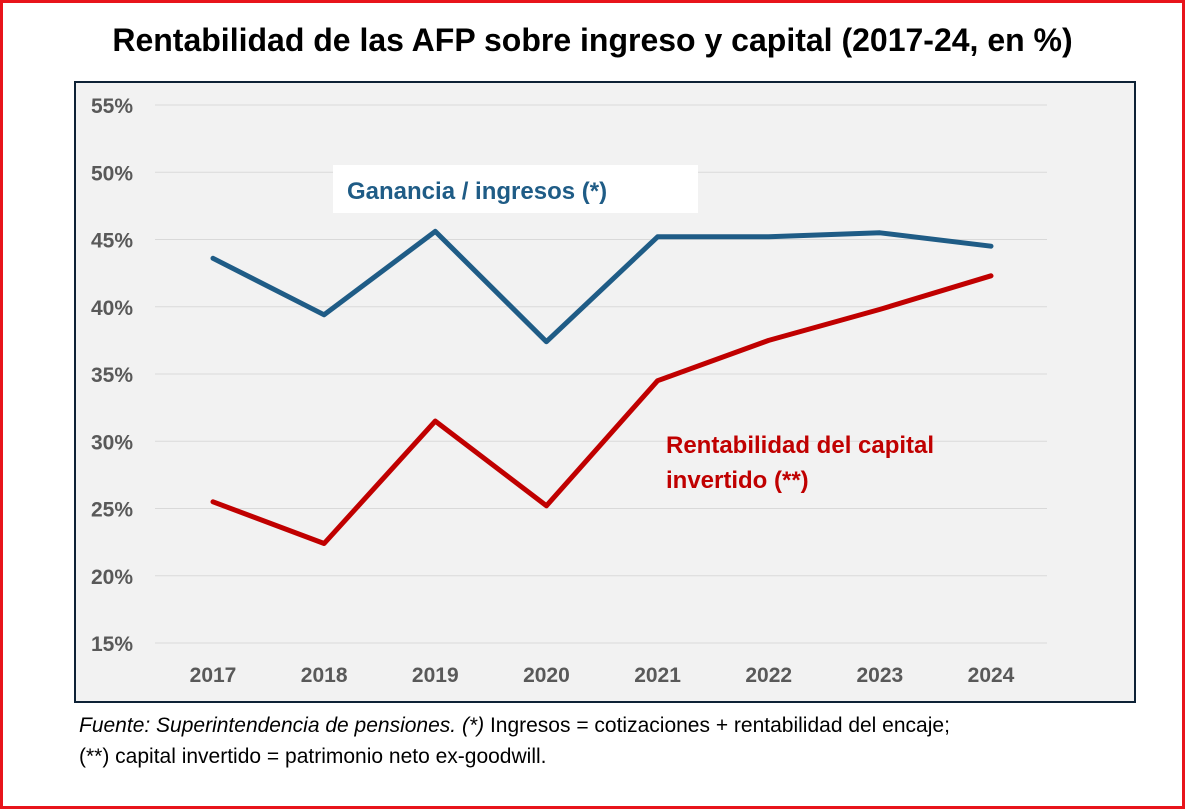  I want to click on y-axis-ticks: 15% 20% 25% 30% 35% 40% 45% 50% 55%, so click(112, 375).